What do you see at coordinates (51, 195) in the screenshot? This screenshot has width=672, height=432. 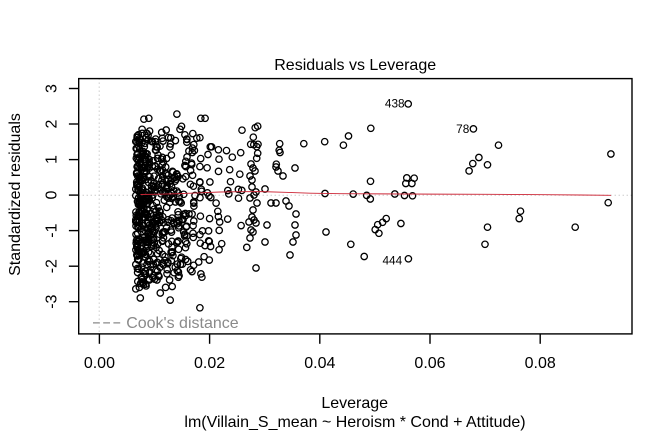 I see `svg-text: 0` at bounding box center [51, 195].